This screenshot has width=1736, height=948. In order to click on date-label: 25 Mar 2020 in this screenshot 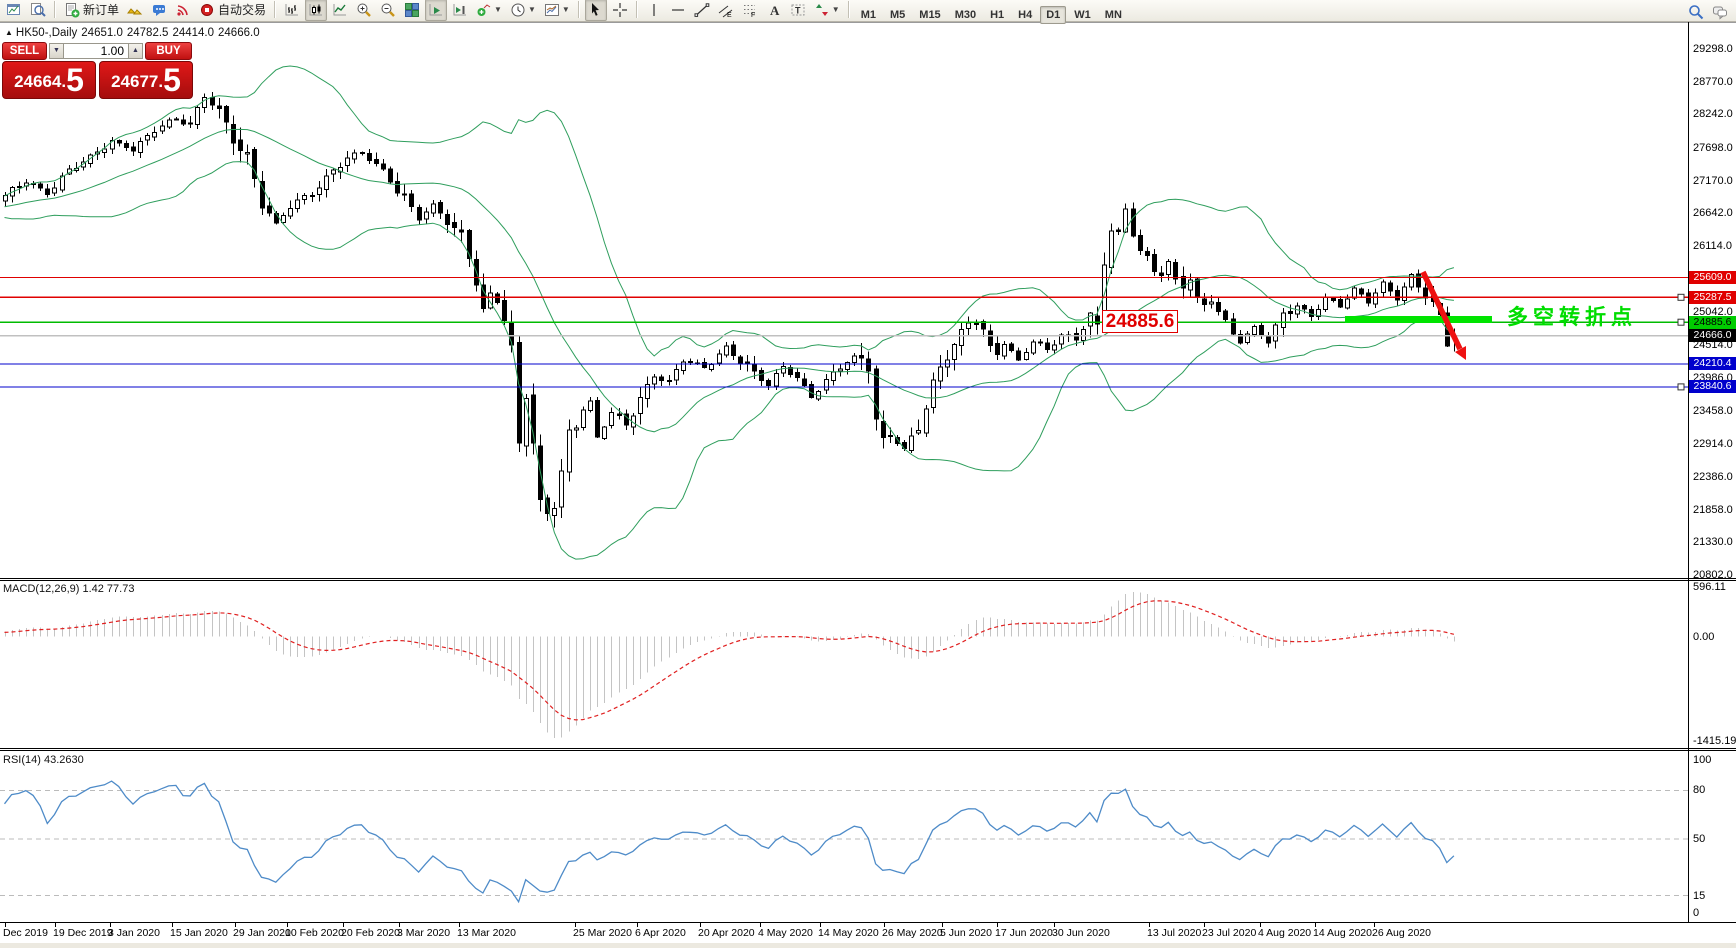, I will do `click(602, 933)`.